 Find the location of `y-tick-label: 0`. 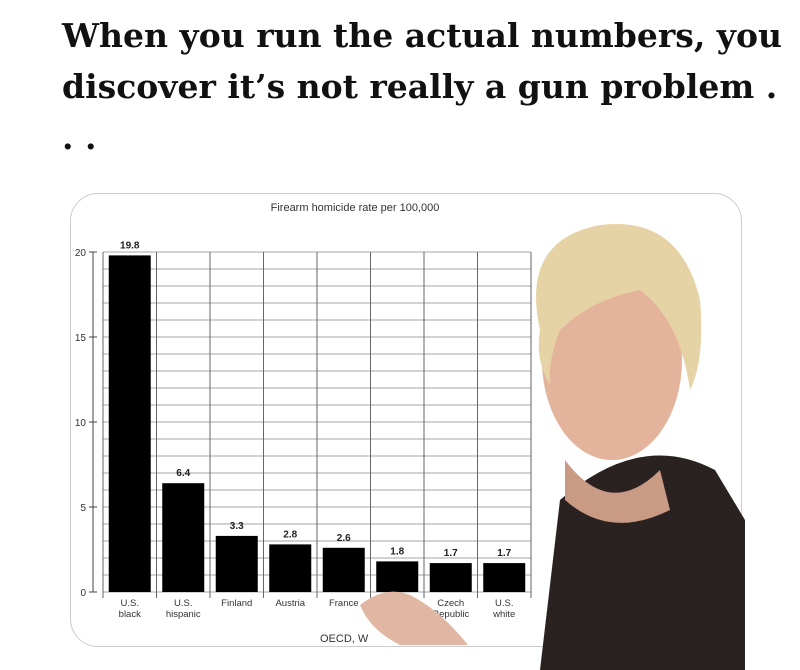

y-tick-label: 0 is located at coordinates (83, 593).